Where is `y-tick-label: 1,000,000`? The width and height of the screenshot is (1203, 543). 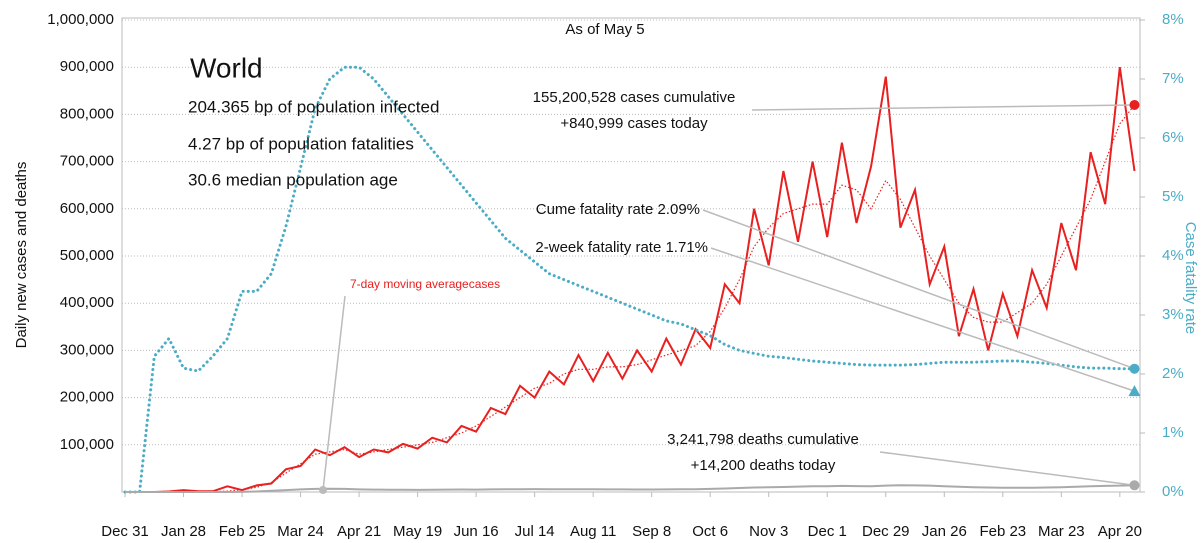 y-tick-label: 1,000,000 is located at coordinates (80, 19).